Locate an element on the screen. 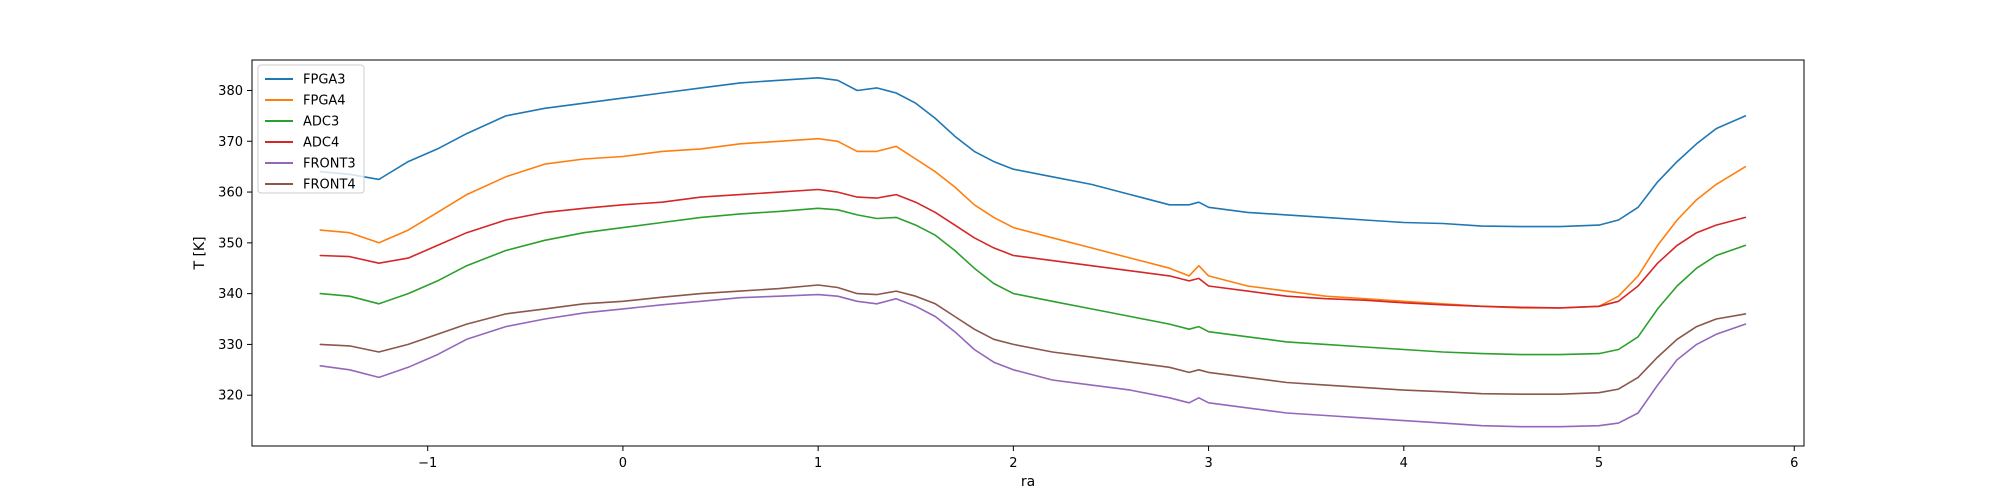  x-tick-label: 4 is located at coordinates (1404, 463).